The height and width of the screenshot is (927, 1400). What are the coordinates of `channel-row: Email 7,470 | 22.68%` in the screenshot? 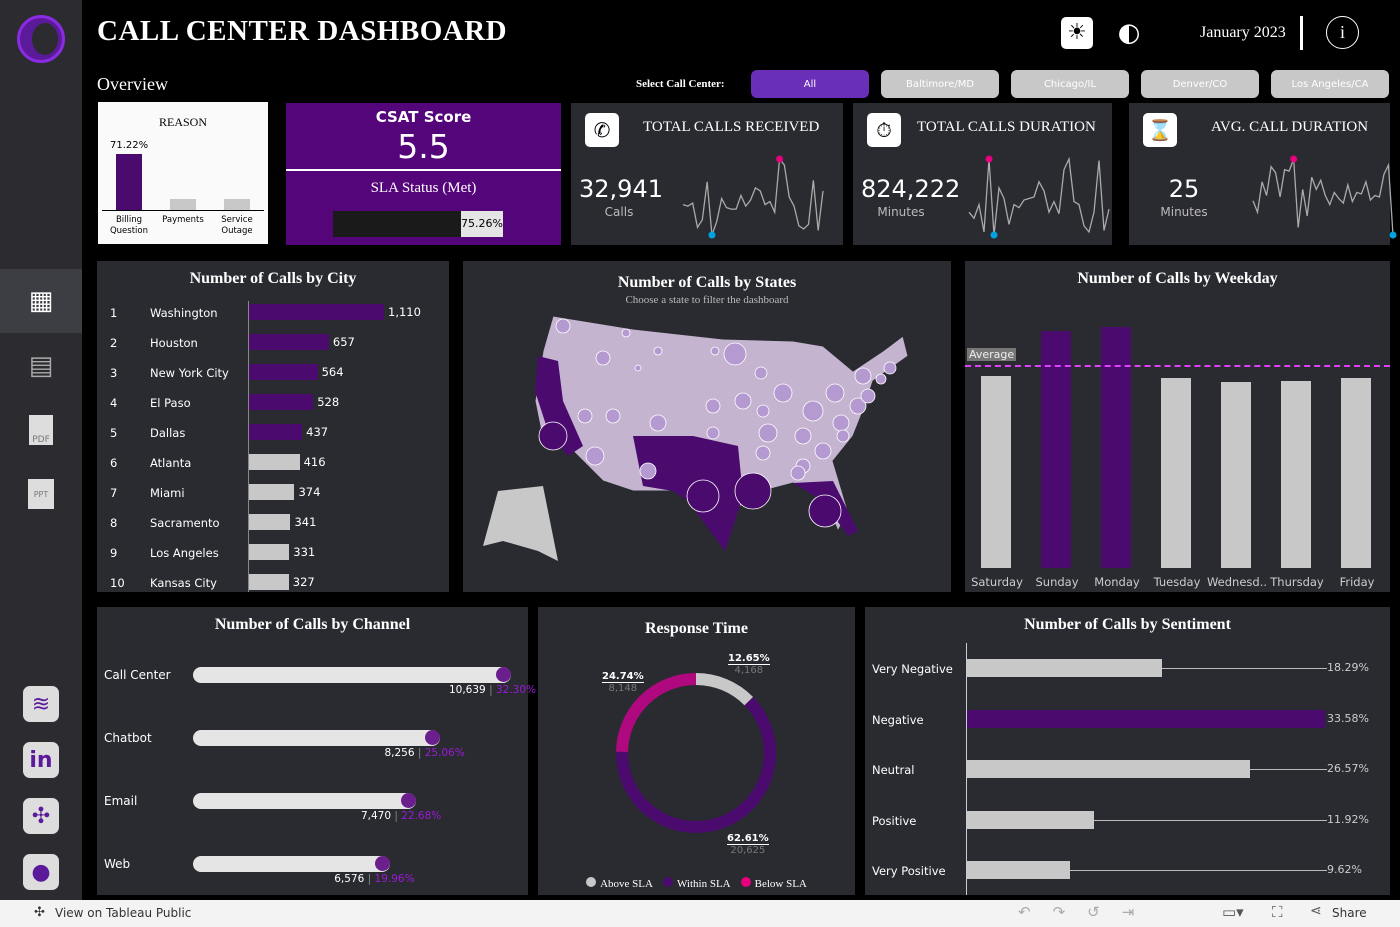 It's located at (273, 807).